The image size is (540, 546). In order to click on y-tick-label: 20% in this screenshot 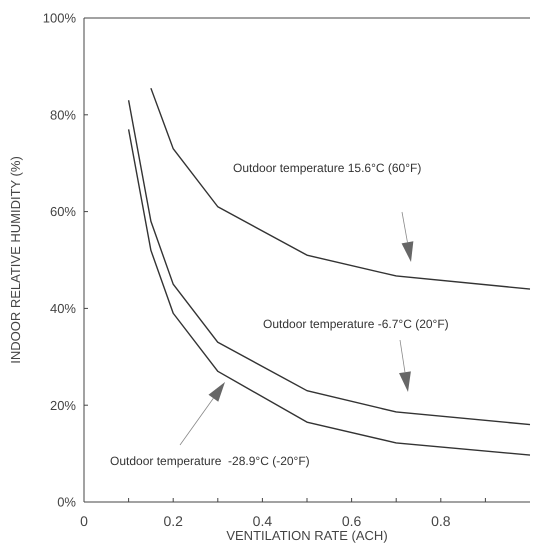, I will do `click(63, 405)`.